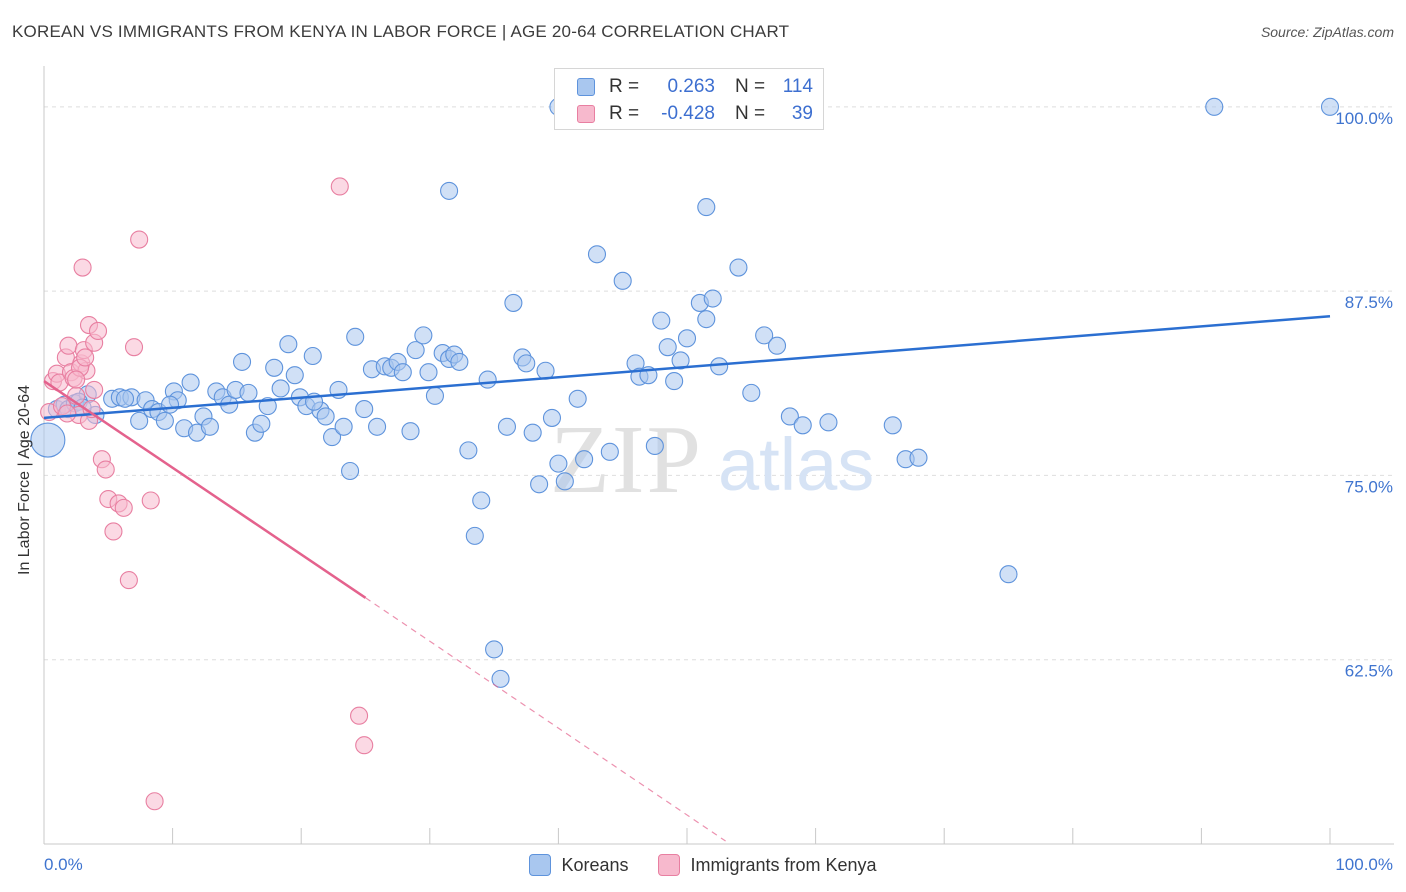 The width and height of the screenshot is (1406, 892). I want to click on series-legend: Koreans Immigrants from Kenya, so click(703, 865).